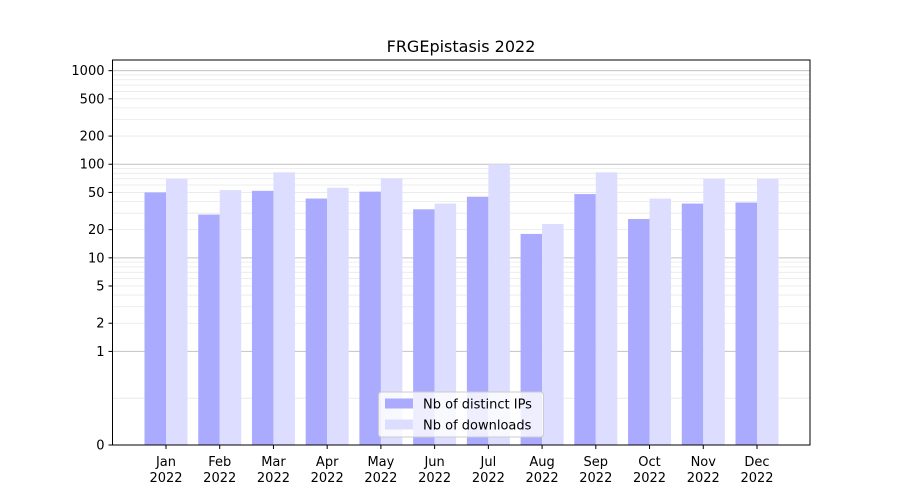 The height and width of the screenshot is (500, 900). Describe the element at coordinates (87, 71) in the screenshot. I see `y-tick-label: 1000` at that location.